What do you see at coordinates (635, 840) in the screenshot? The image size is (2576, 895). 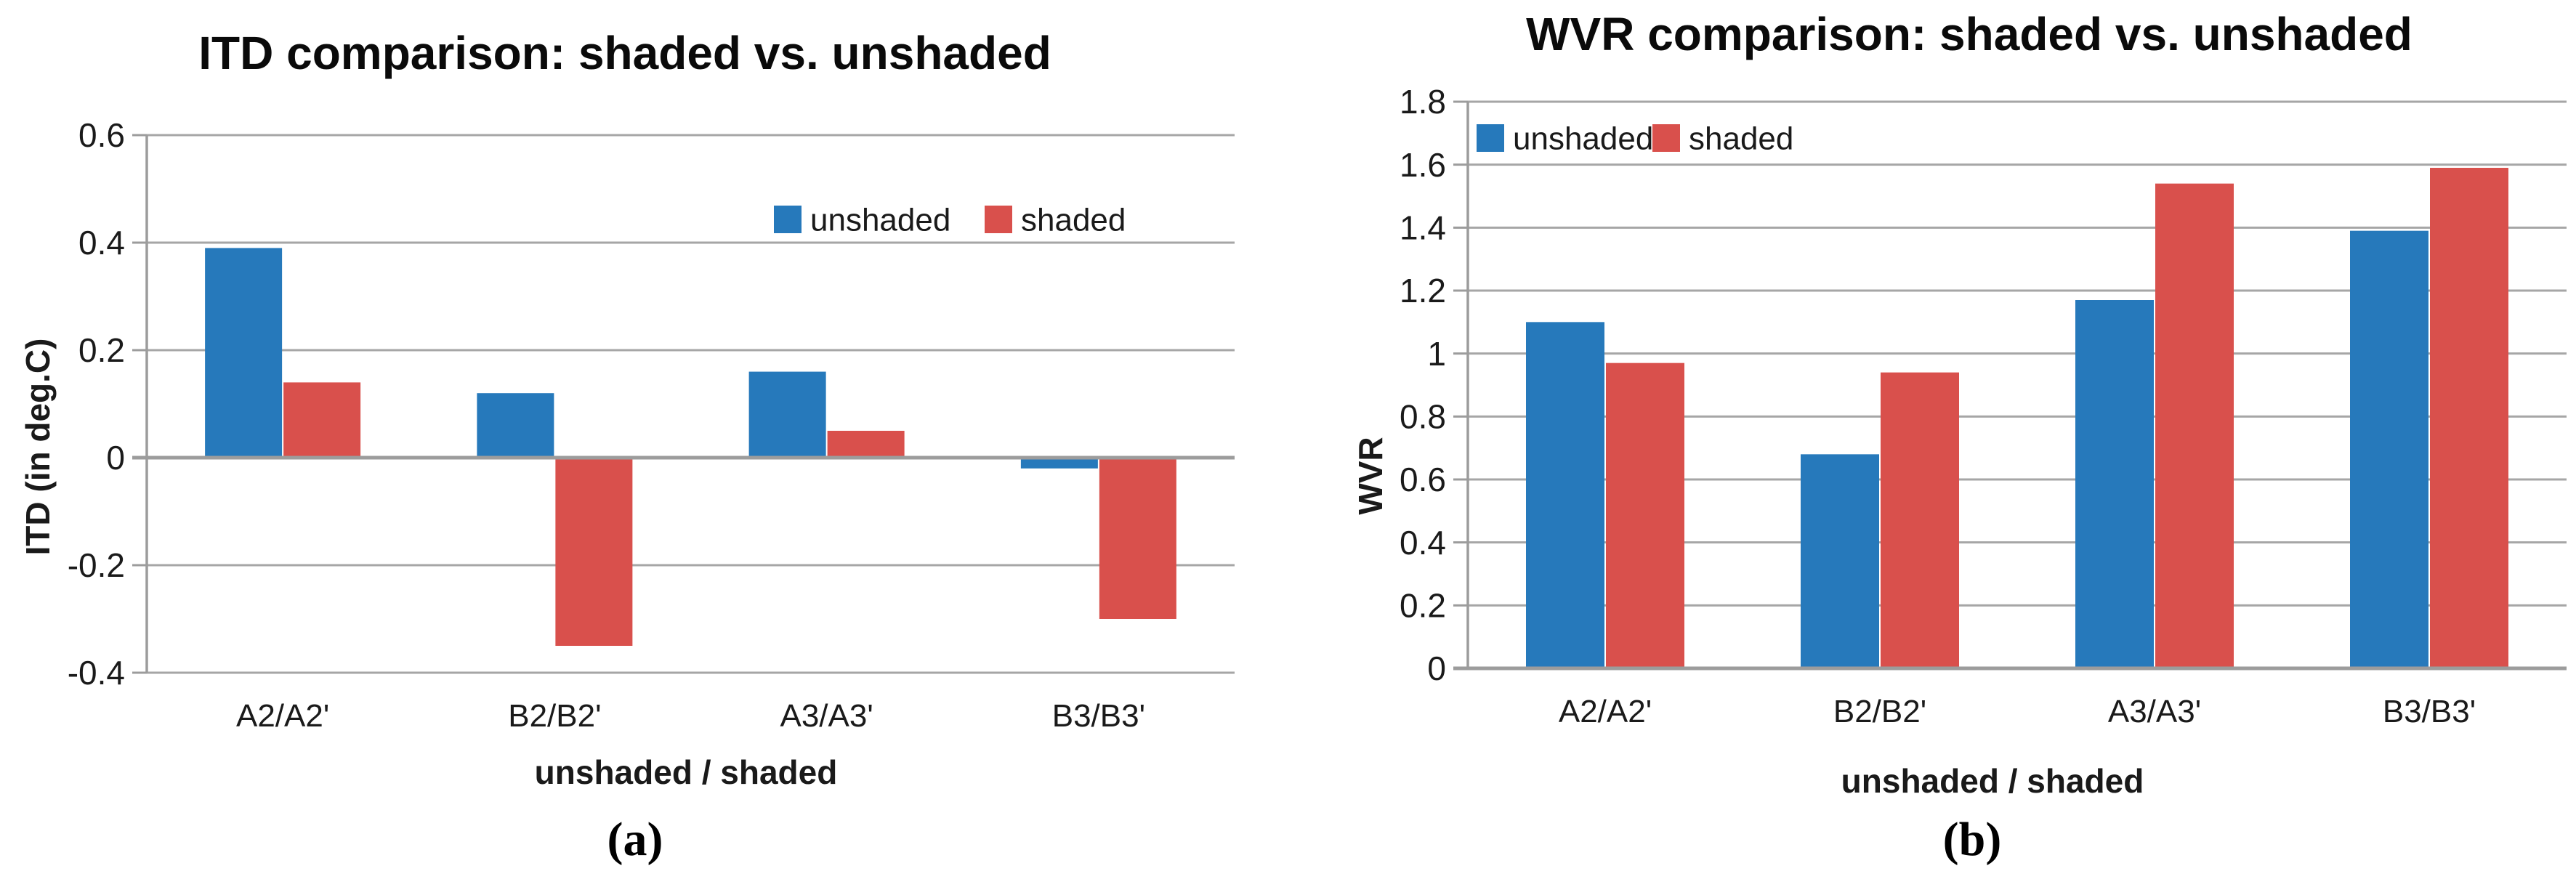 I see `panel-a-caption-label: (a)` at bounding box center [635, 840].